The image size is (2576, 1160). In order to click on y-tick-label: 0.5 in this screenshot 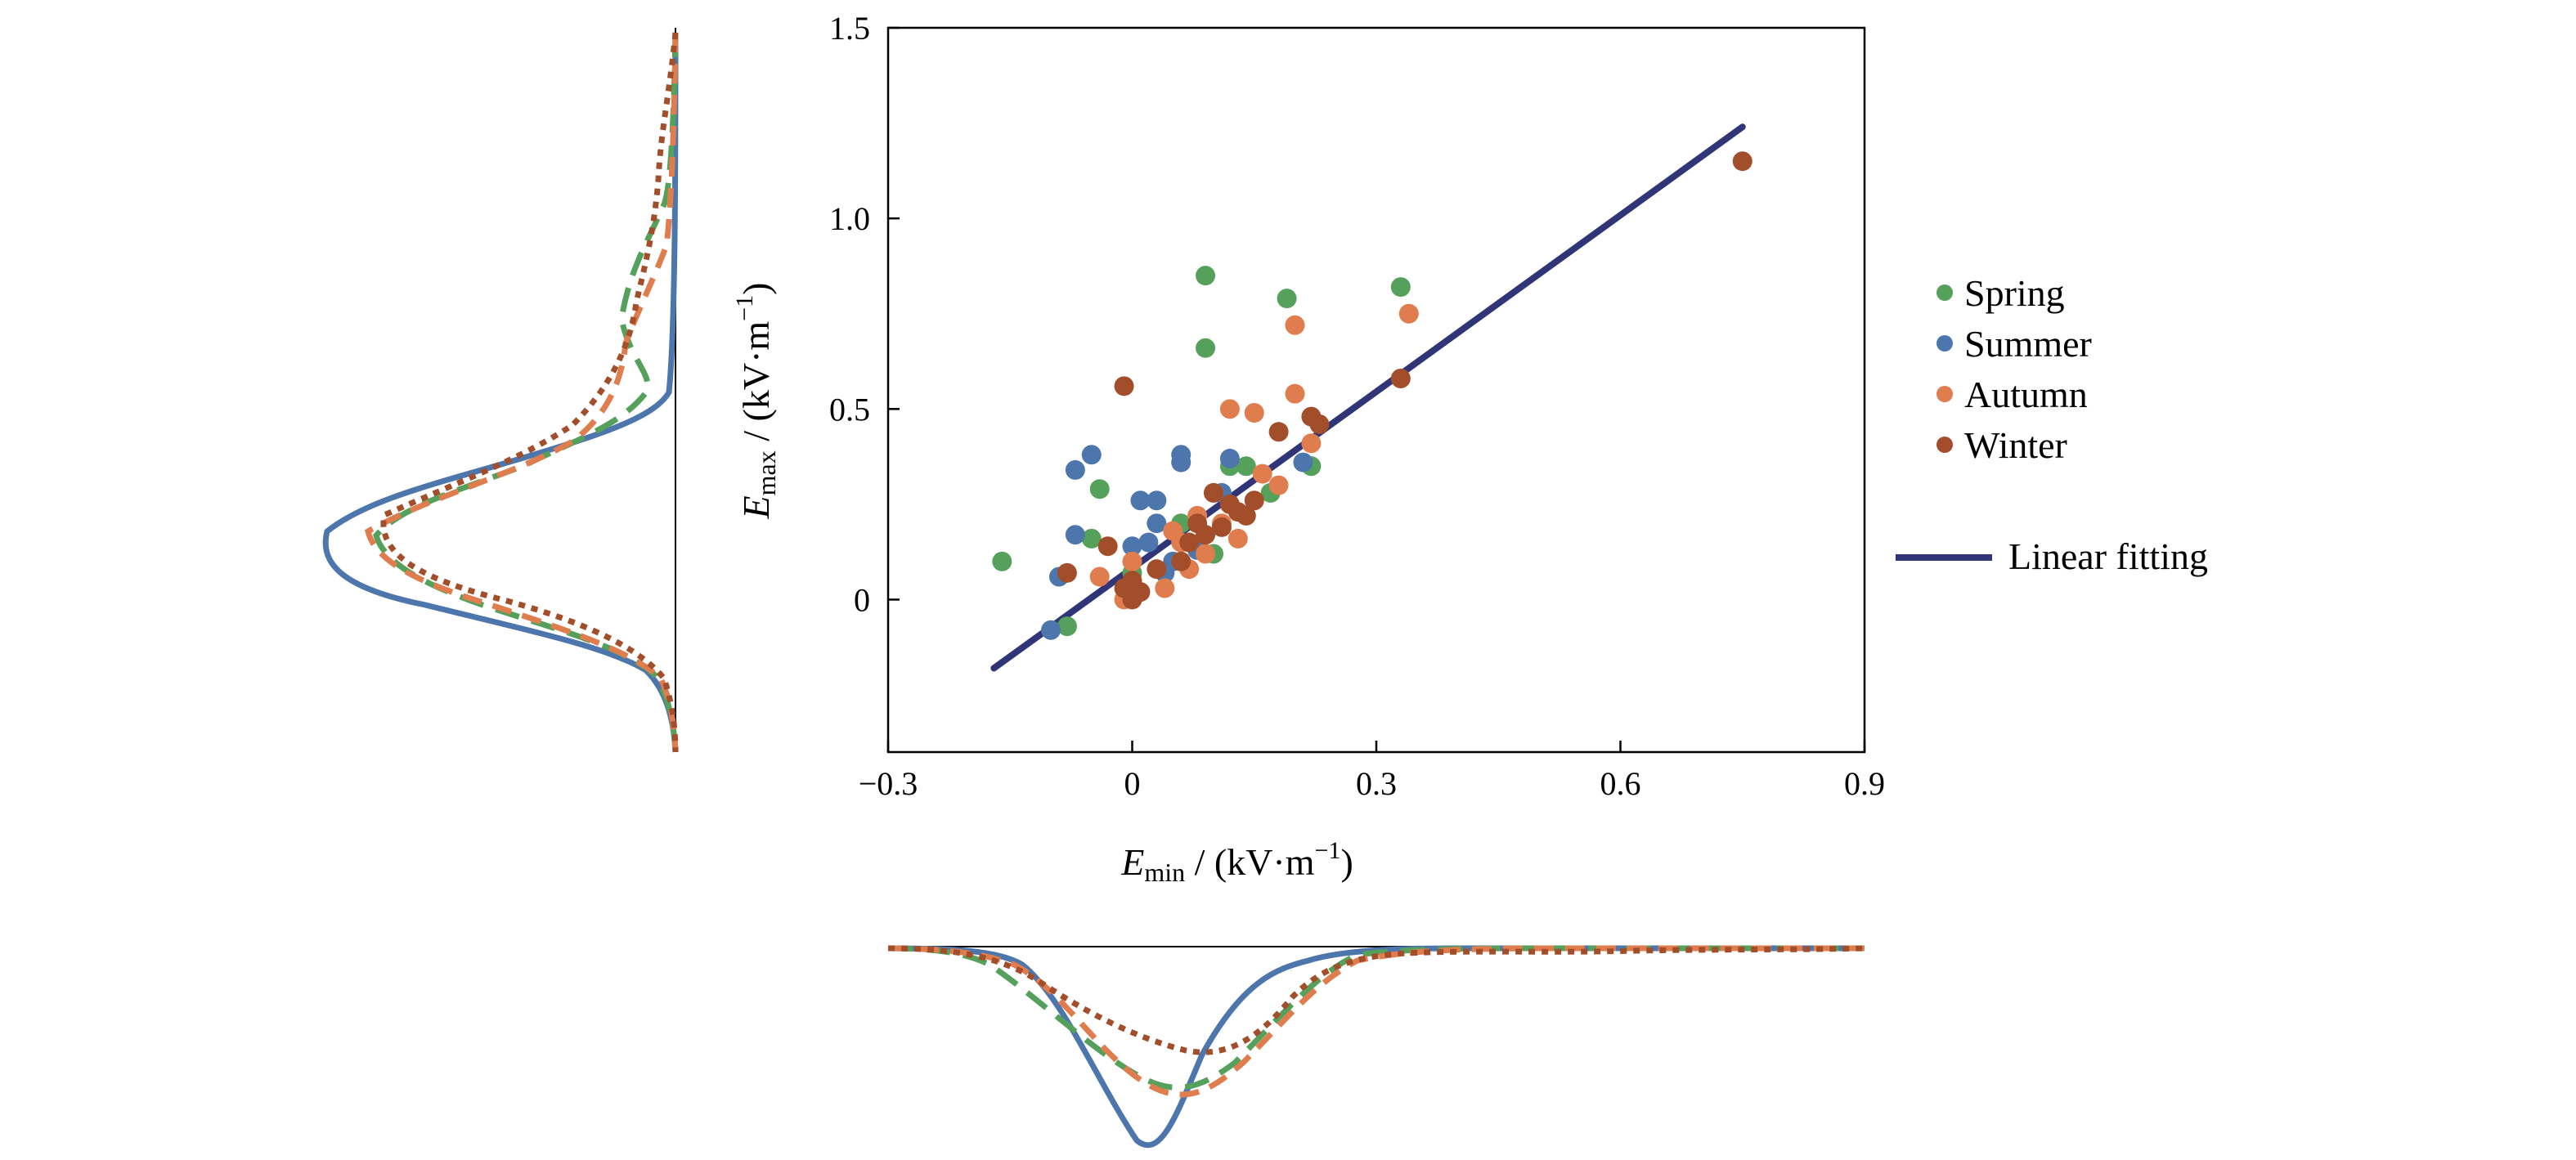, I will do `click(850, 409)`.